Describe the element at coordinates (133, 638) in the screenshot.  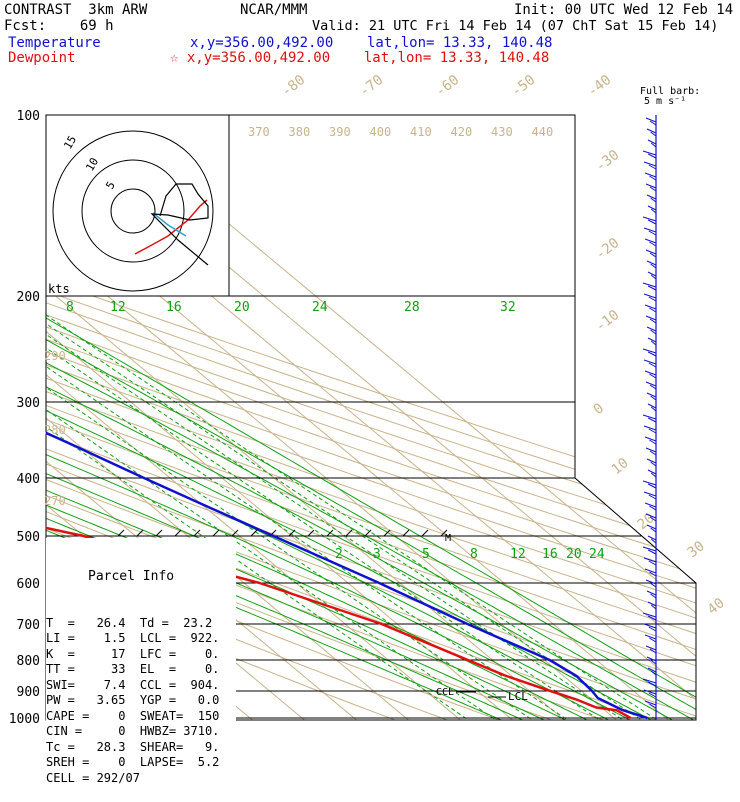
I see `parcel-info-row: LI = 1.5 LCL = 922.` at that location.